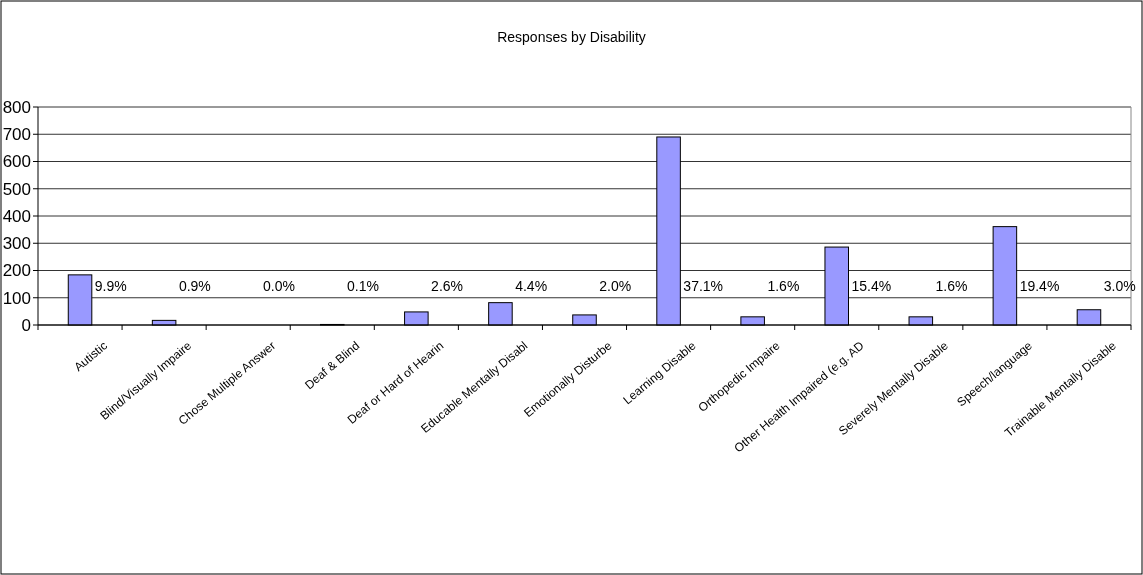 This screenshot has width=1143, height=575. What do you see at coordinates (1039, 286) in the screenshot?
I see `annotation: 19.4%` at bounding box center [1039, 286].